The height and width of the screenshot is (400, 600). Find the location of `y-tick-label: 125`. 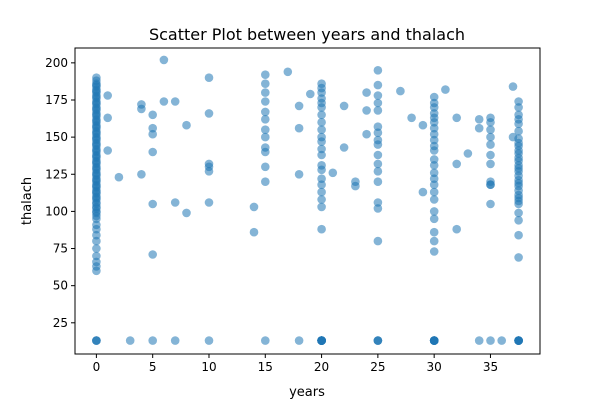

y-tick-label: 125 is located at coordinates (56, 174).